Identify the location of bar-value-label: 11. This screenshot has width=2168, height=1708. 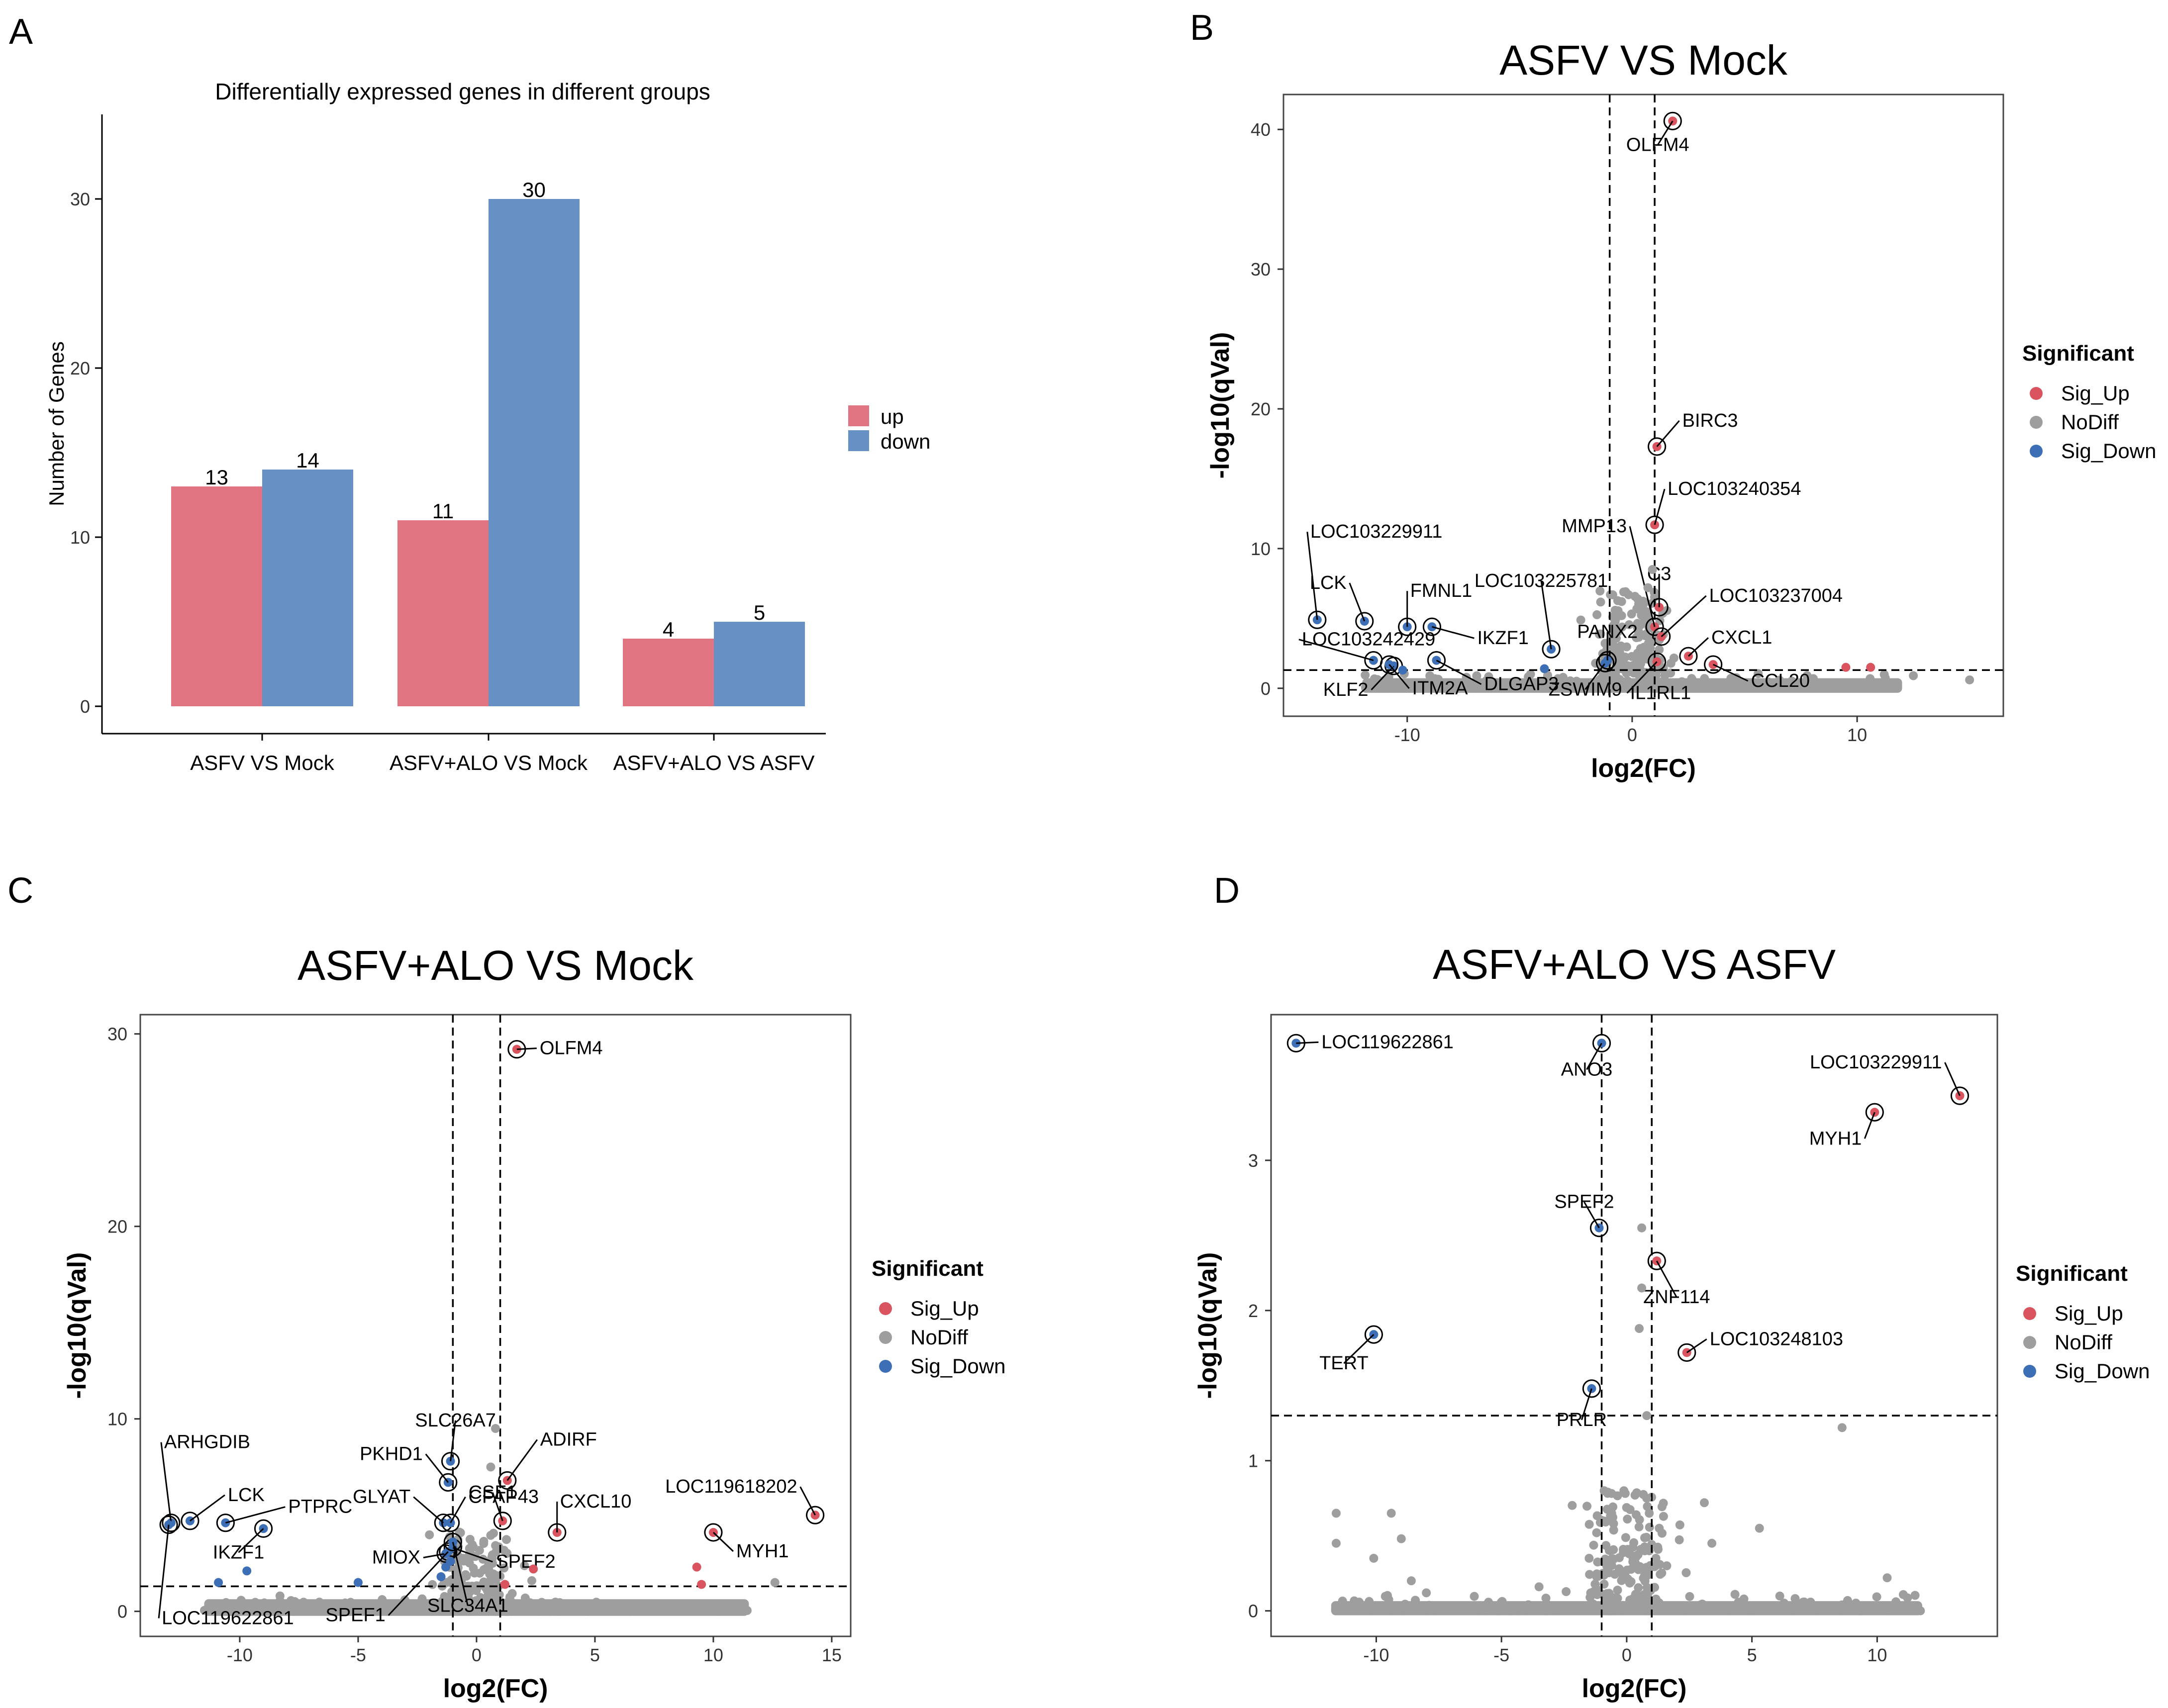
(443, 511).